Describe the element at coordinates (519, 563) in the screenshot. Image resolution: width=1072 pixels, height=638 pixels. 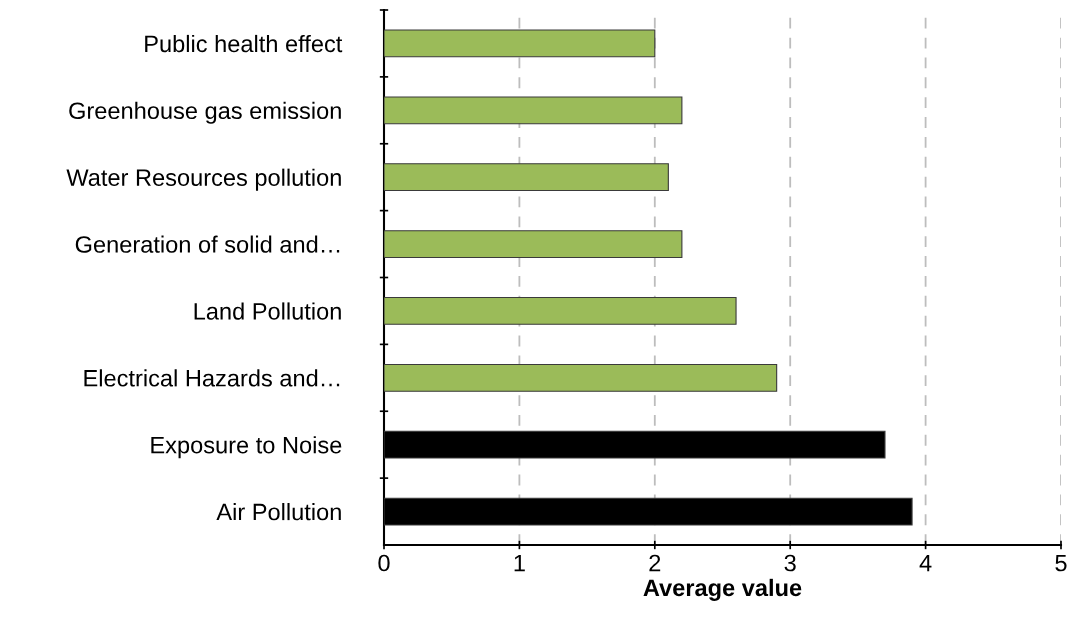
I see `x-tick-label: 1` at that location.